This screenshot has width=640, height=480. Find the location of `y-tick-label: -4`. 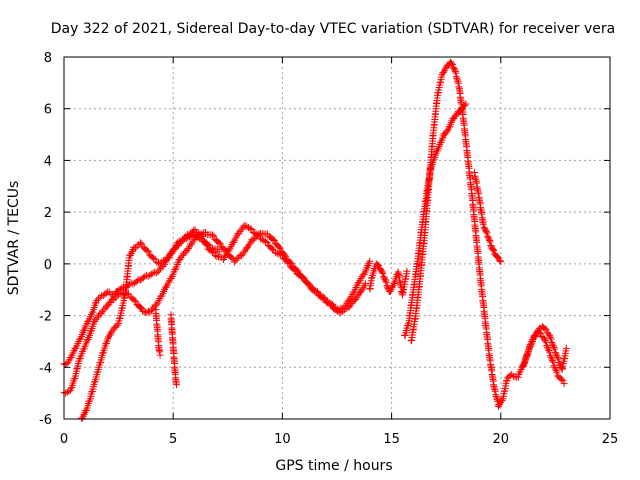

y-tick-label: -4 is located at coordinates (45, 368).